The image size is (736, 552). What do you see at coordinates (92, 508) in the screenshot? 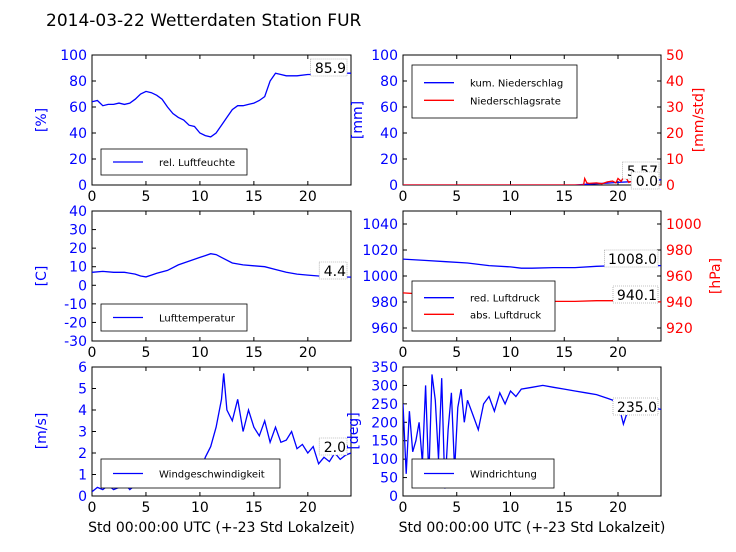
I see `wind_speed-xtick-label: 0` at bounding box center [92, 508].